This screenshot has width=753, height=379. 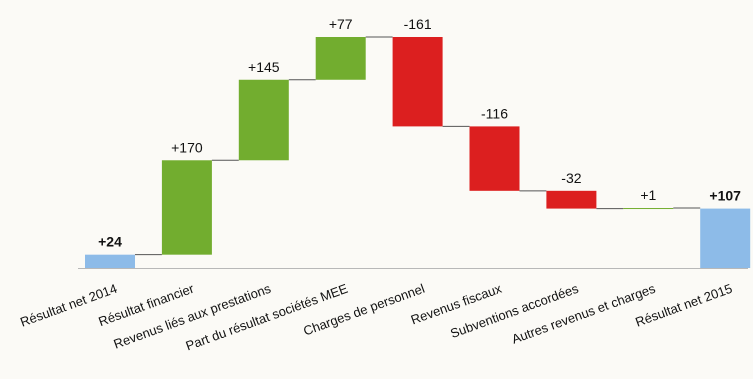 I want to click on value-label: +145, so click(x=264, y=67).